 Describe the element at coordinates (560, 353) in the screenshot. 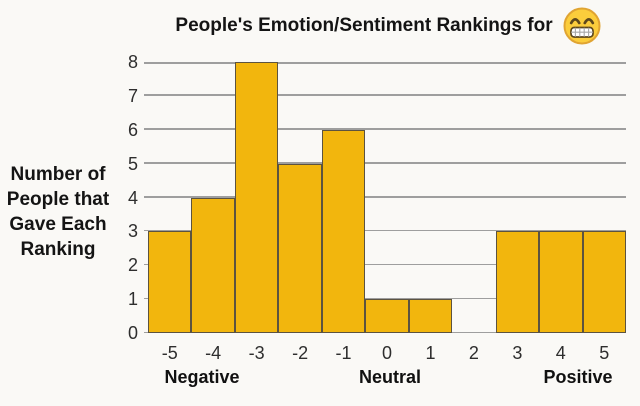

I see `x-tick-label: 4` at that location.